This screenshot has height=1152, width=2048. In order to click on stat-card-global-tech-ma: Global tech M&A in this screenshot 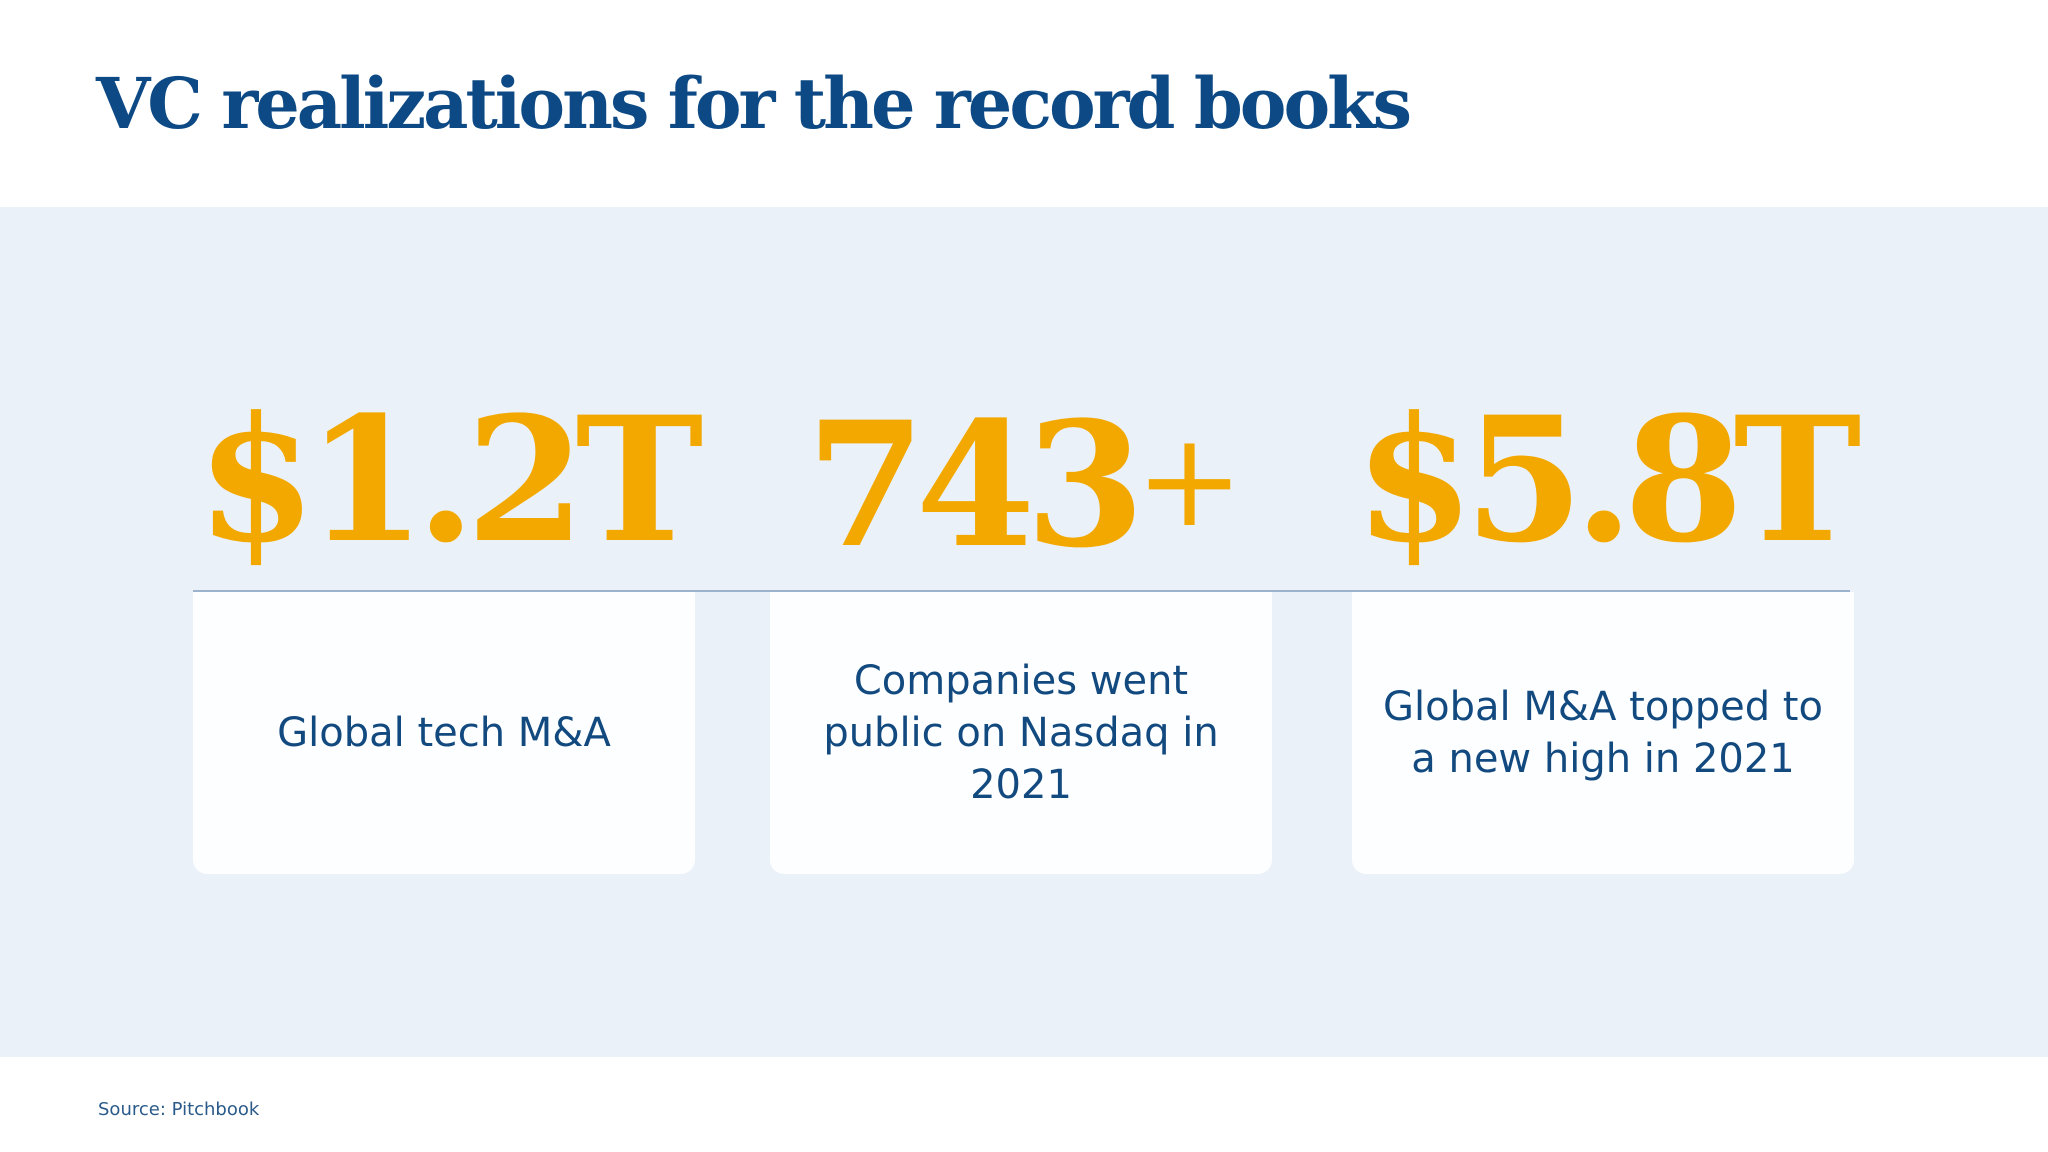, I will do `click(444, 733)`.